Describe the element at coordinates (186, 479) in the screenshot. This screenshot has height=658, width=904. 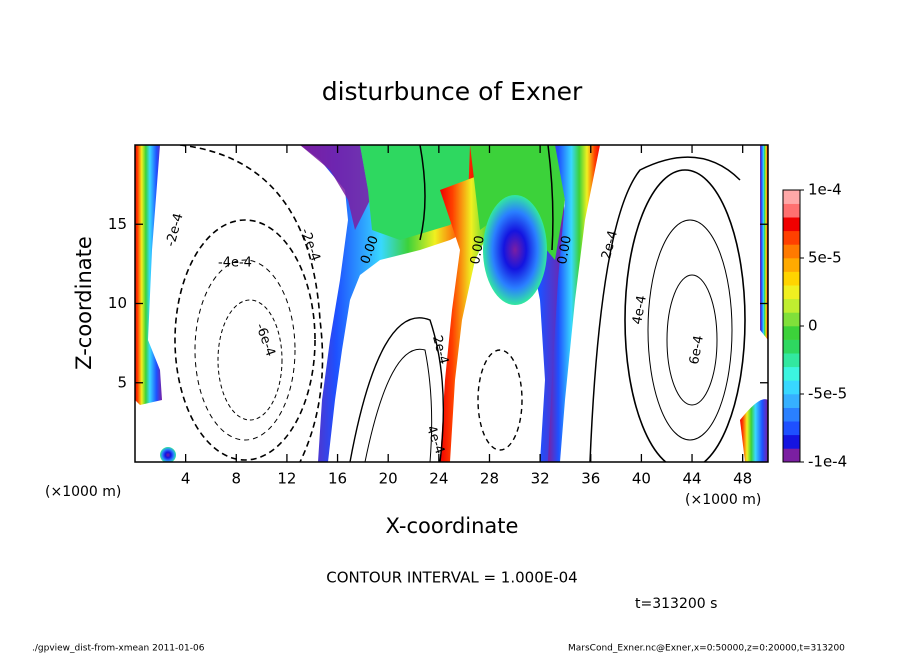
I see `x-tick-label: 4` at that location.